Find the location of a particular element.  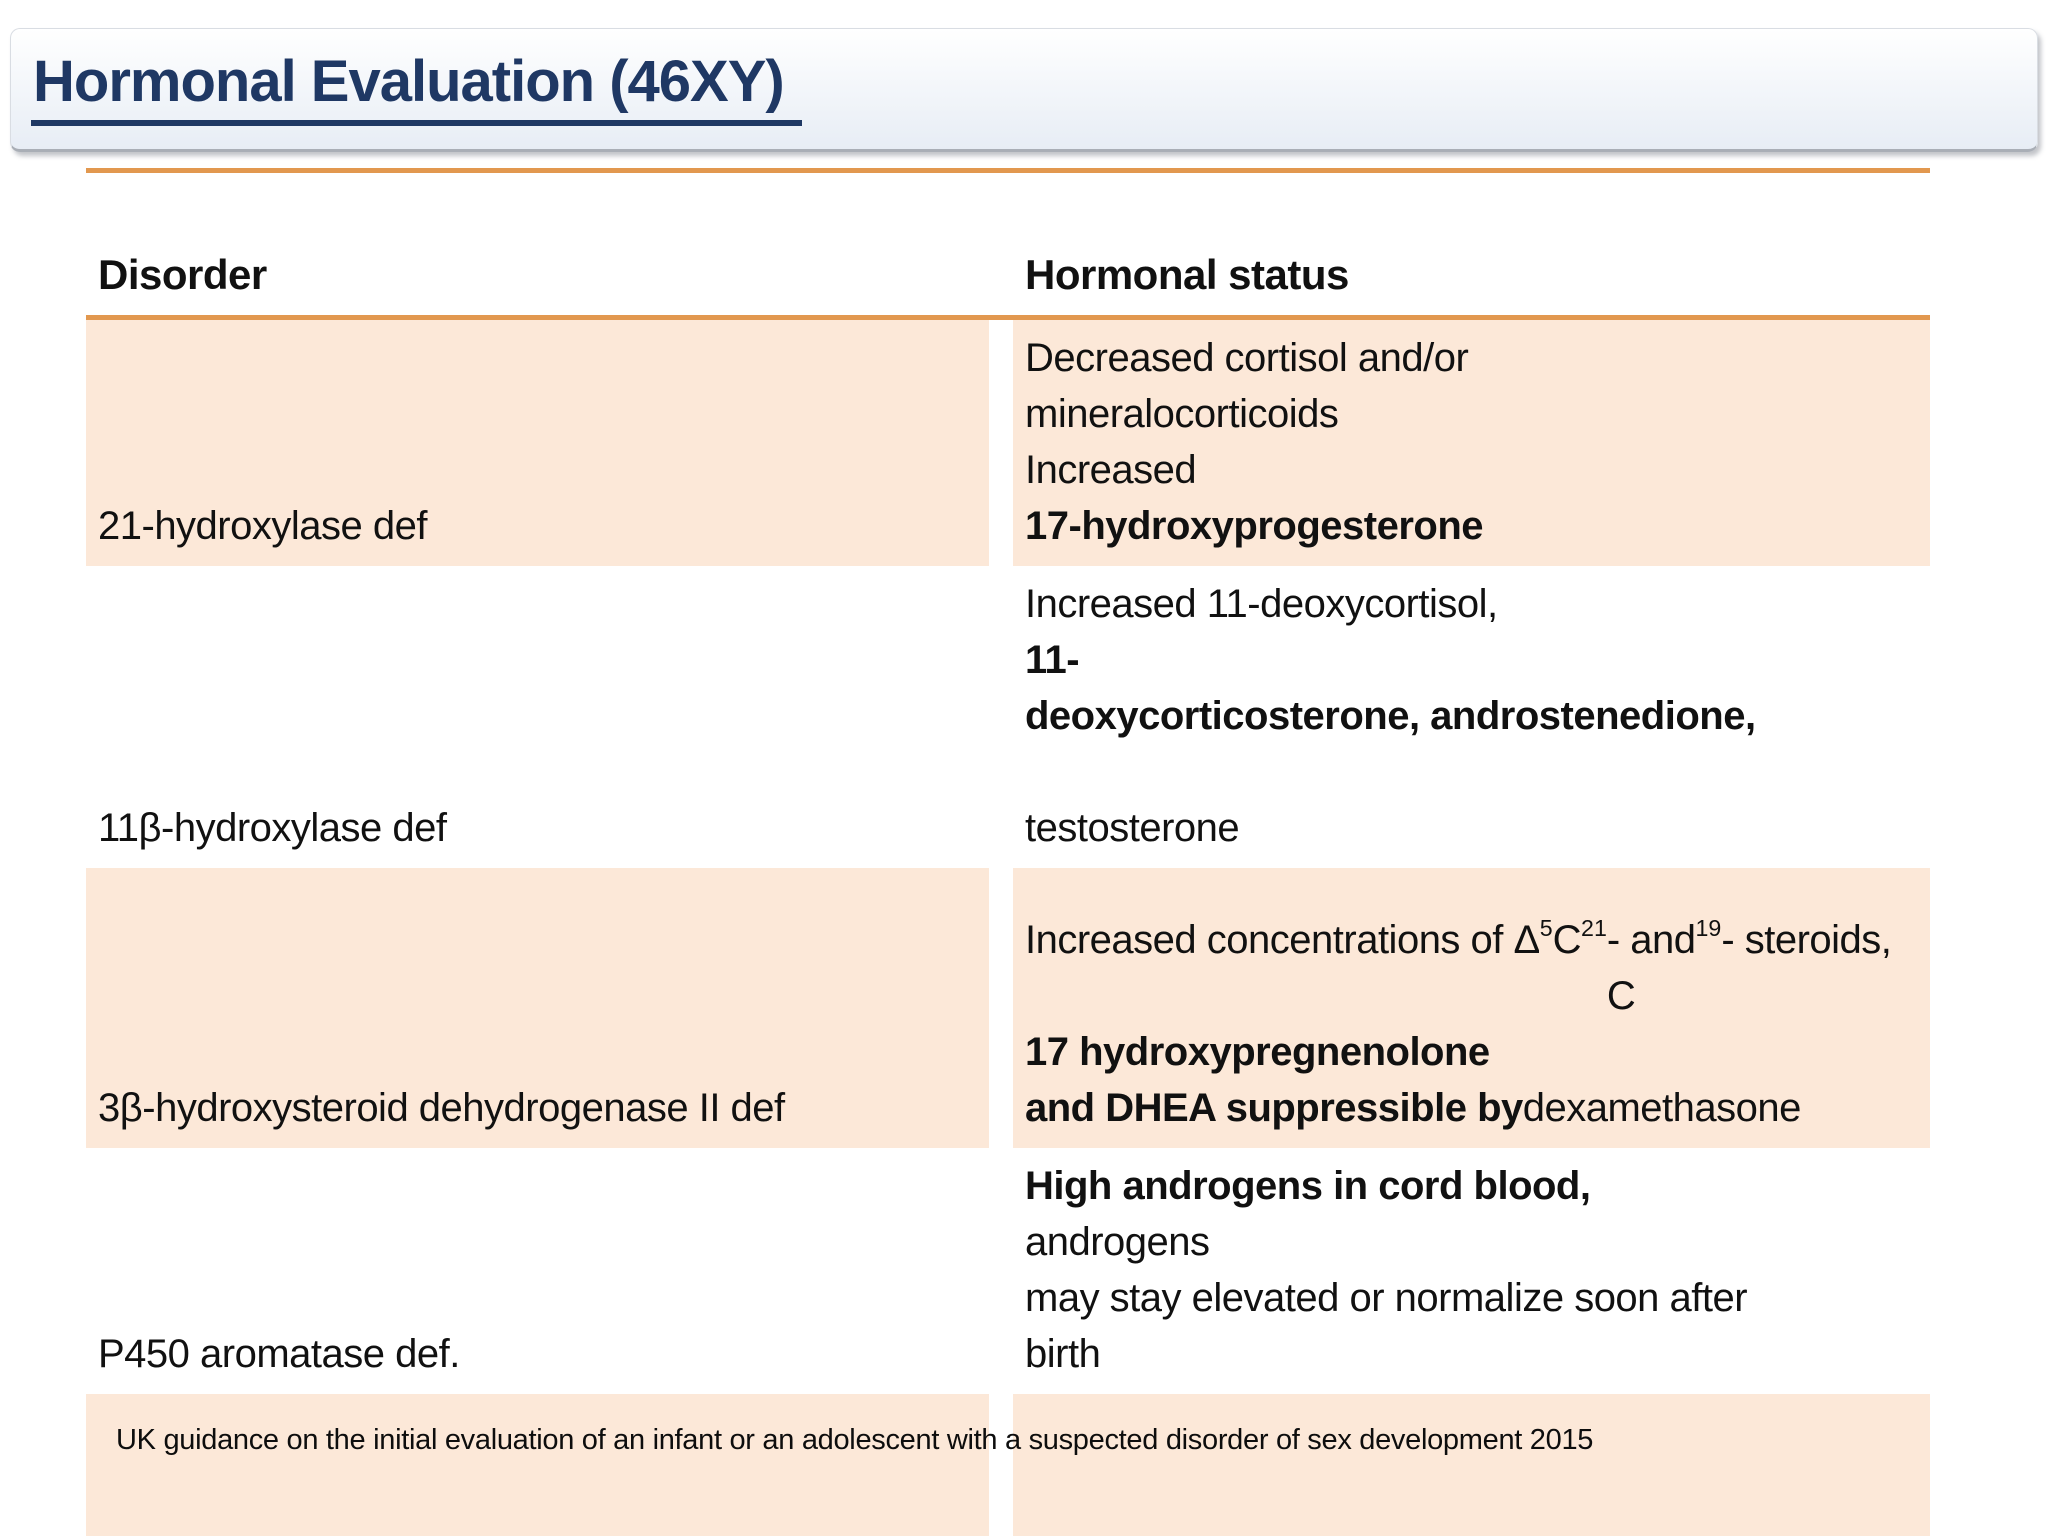

disorder-cell: 11β-hydroxylase def is located at coordinates (272, 828).